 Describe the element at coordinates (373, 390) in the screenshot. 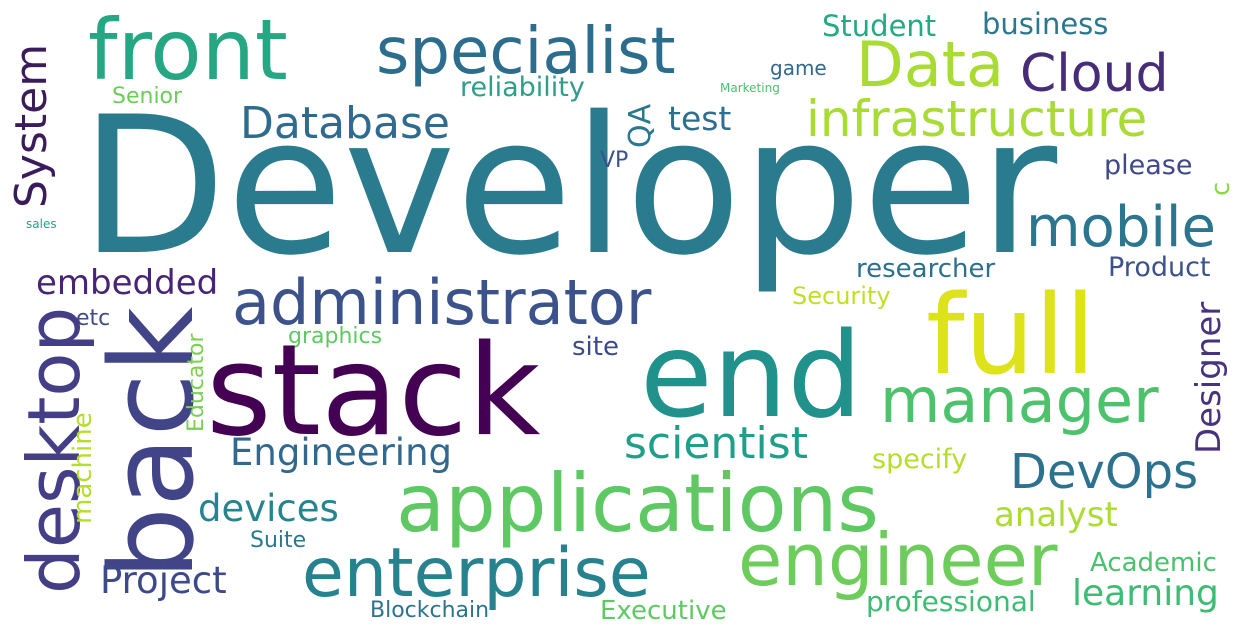

I see `word-stack: stack` at that location.